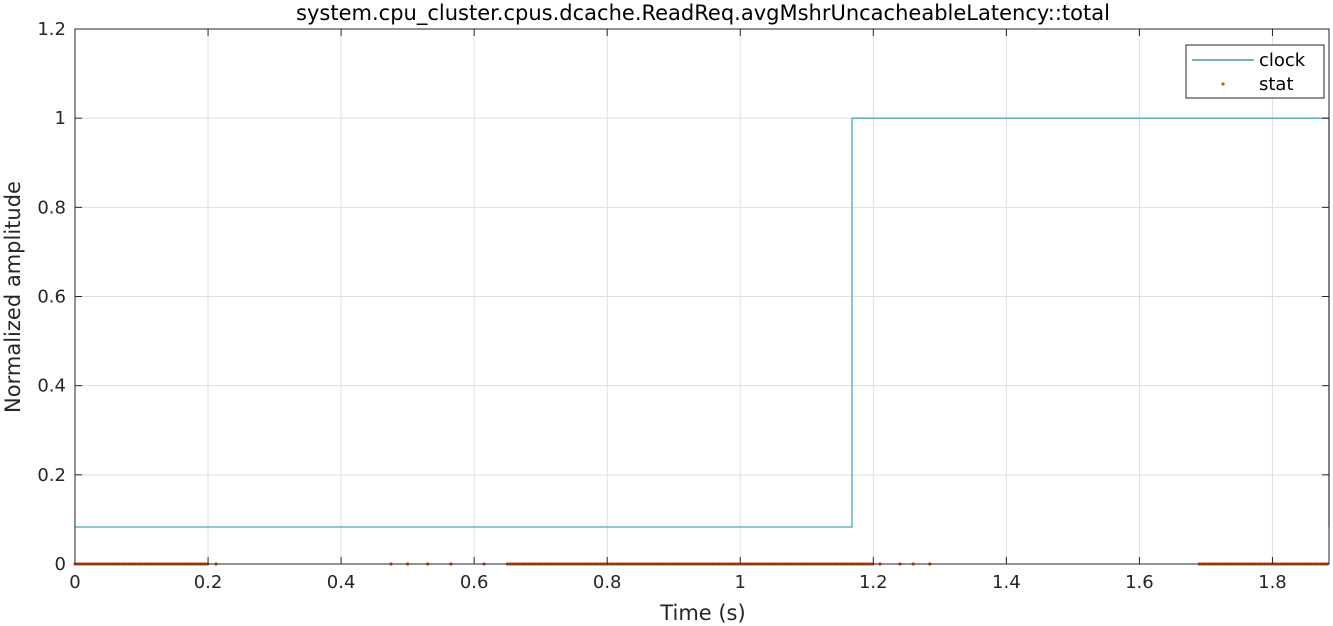 This screenshot has height=626, width=1333. Describe the element at coordinates (74, 582) in the screenshot. I see `x-tick-label: 0` at that location.